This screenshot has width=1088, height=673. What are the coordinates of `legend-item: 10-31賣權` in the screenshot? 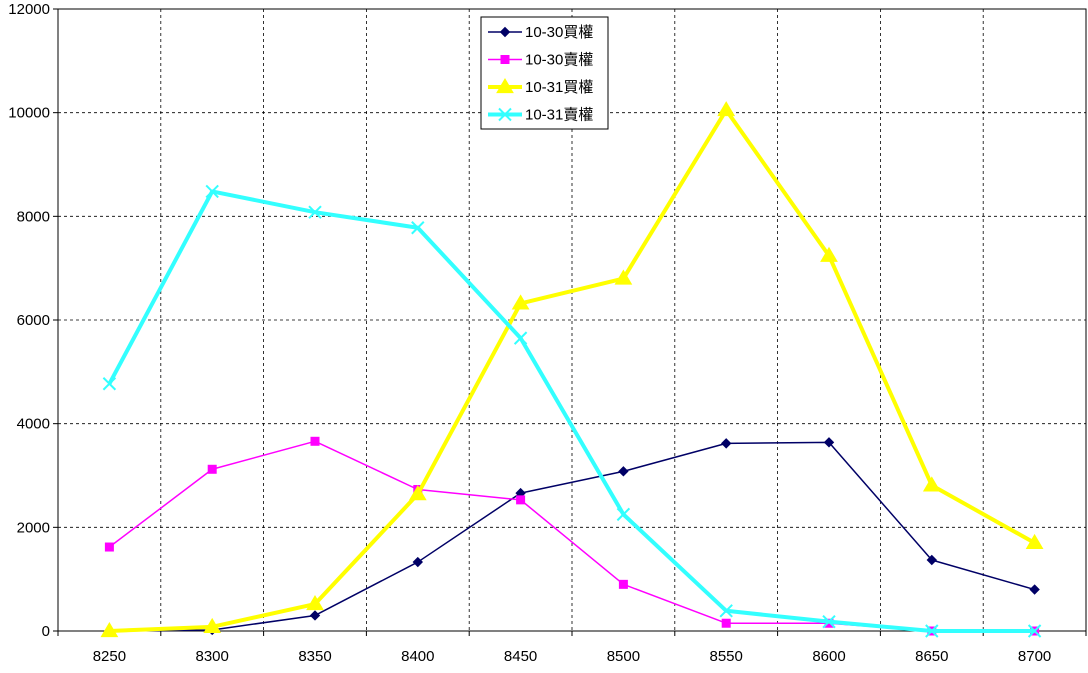 It's located at (540, 115).